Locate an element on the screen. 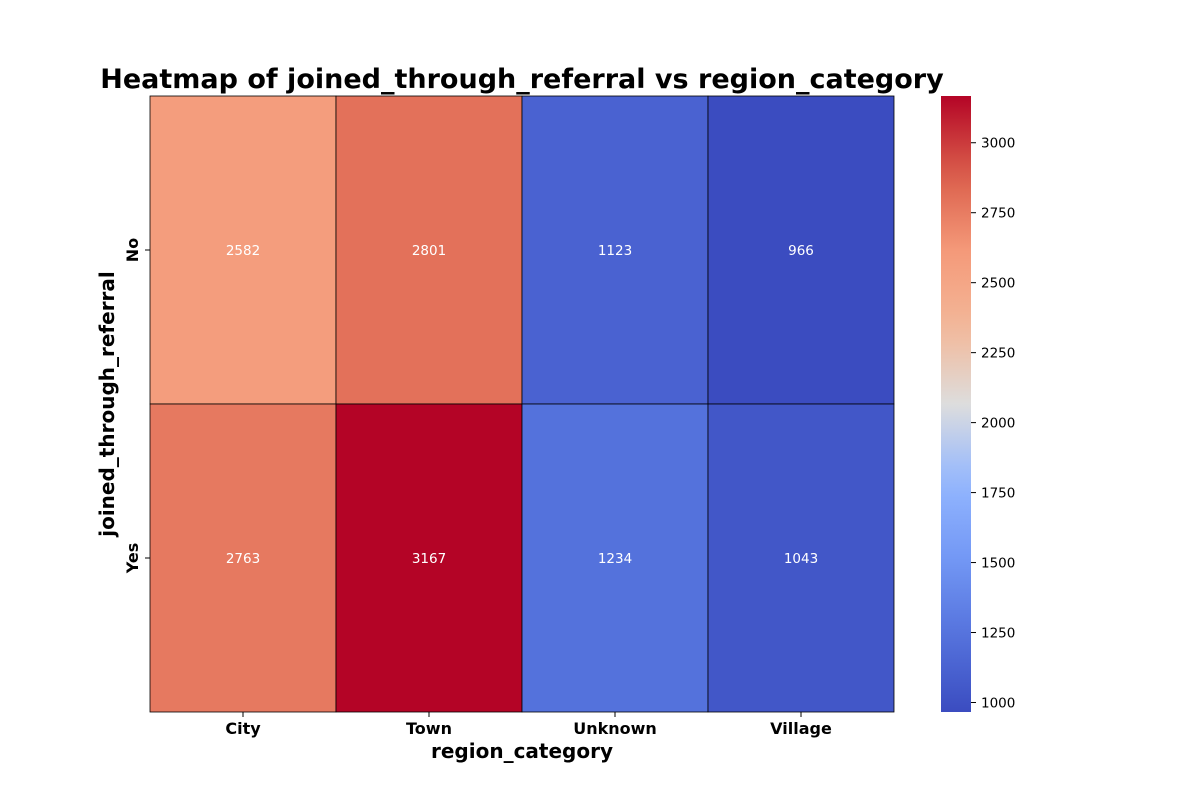  colorbar-tick-label: 2500 is located at coordinates (998, 284).